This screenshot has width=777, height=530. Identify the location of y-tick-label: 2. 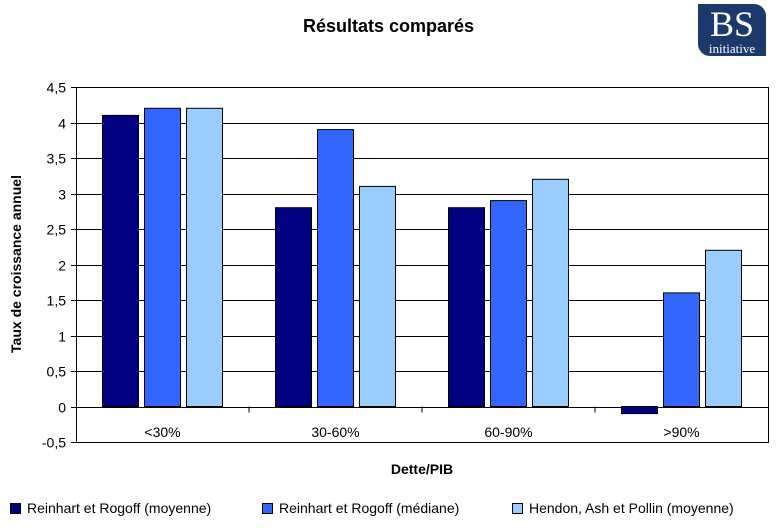
(62, 266).